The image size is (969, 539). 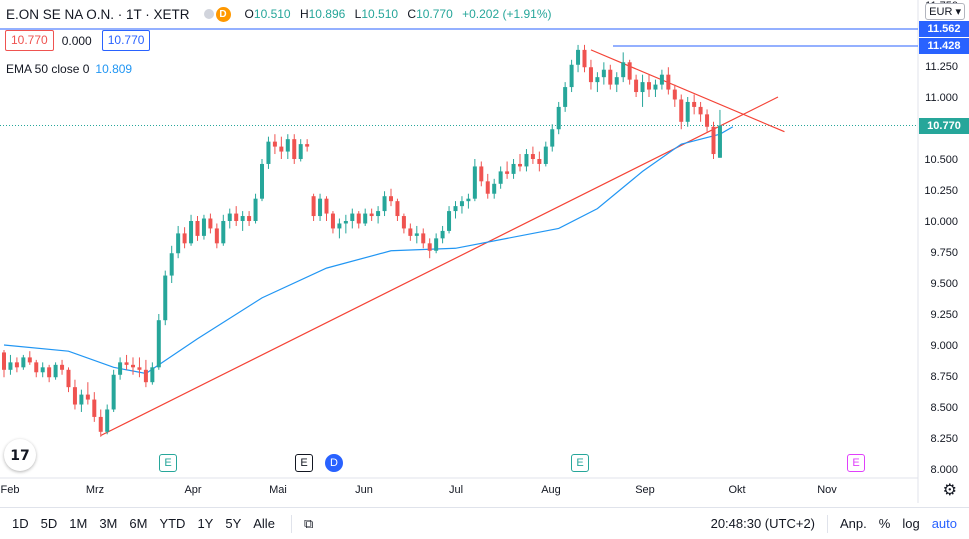 I want to click on x-tick-label: Nov, so click(x=827, y=490).